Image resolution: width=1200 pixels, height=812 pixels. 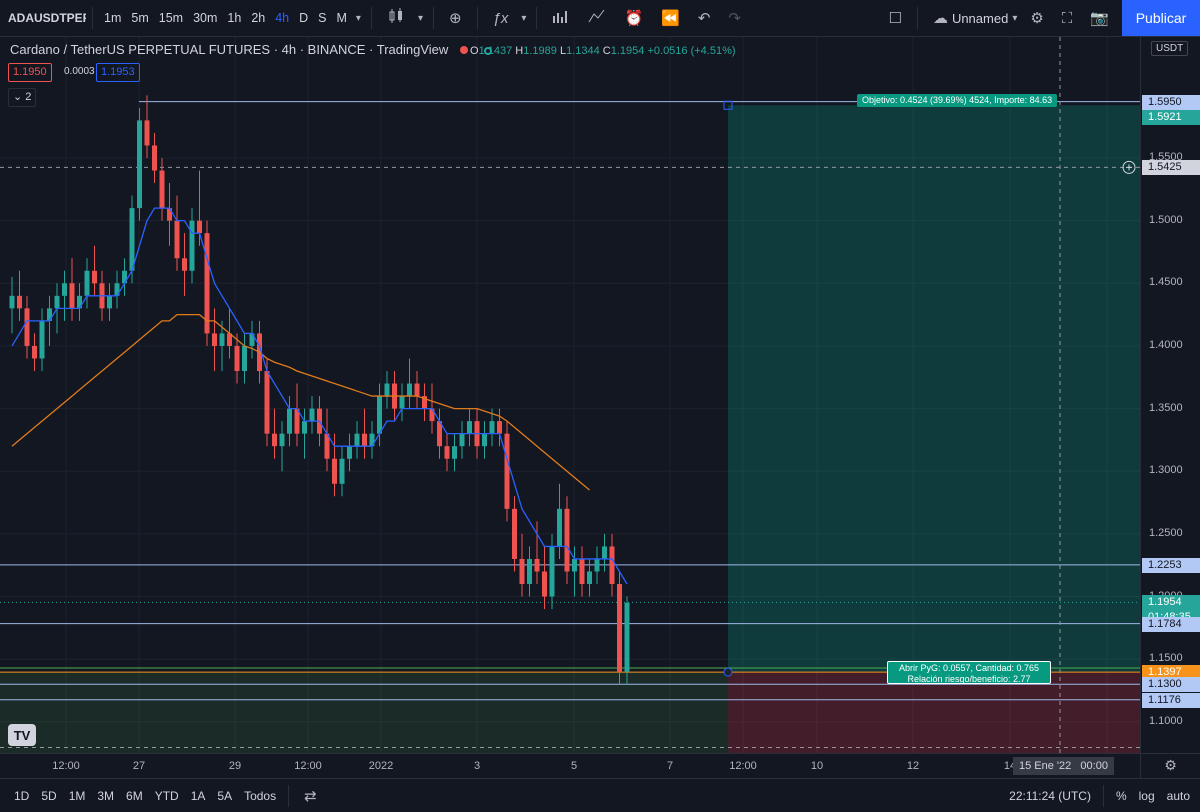 What do you see at coordinates (561, 18) in the screenshot?
I see `financials-icon` at bounding box center [561, 18].